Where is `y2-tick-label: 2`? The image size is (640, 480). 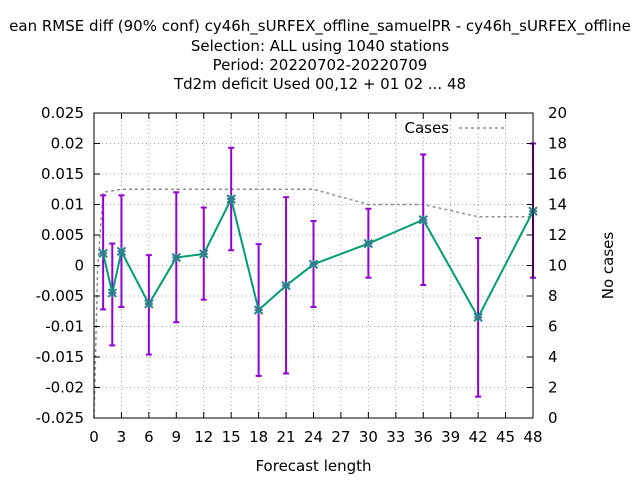 y2-tick-label: 2 is located at coordinates (553, 388).